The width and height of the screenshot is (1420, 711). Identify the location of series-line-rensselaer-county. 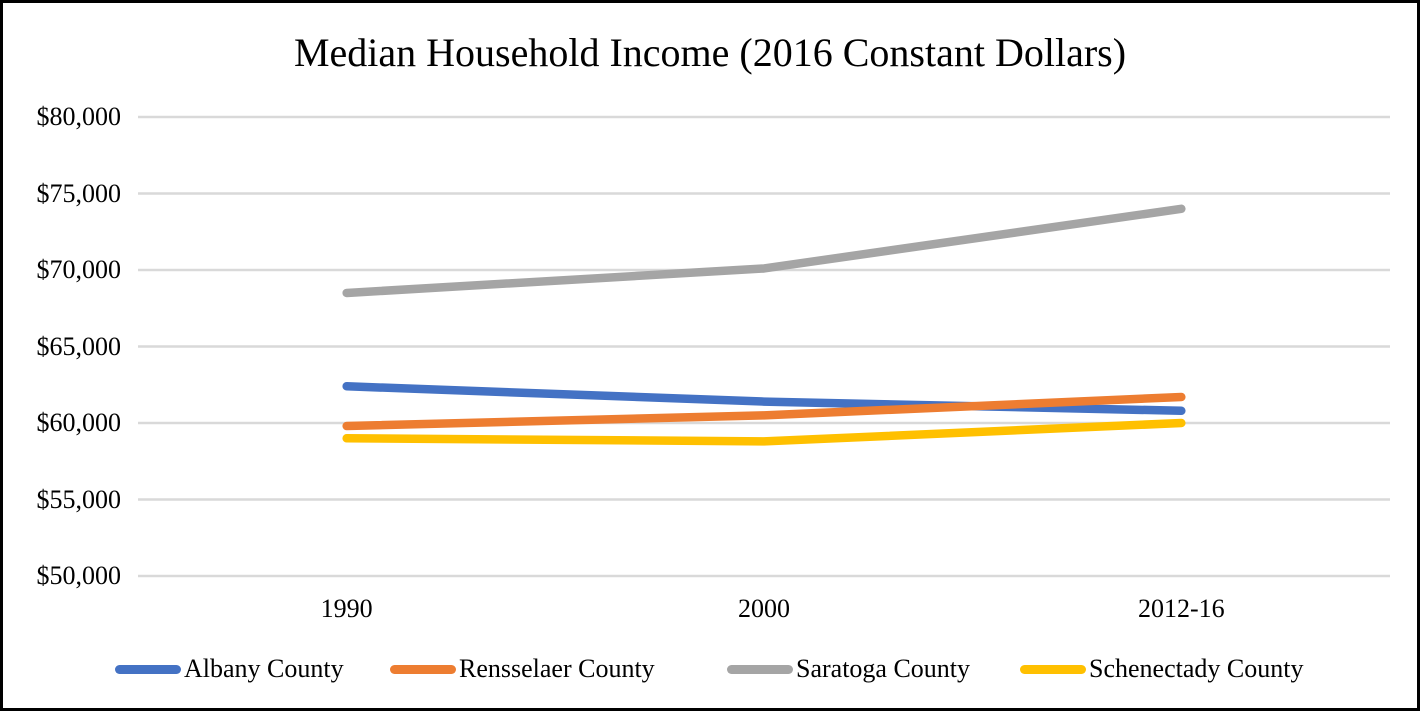
(764, 411).